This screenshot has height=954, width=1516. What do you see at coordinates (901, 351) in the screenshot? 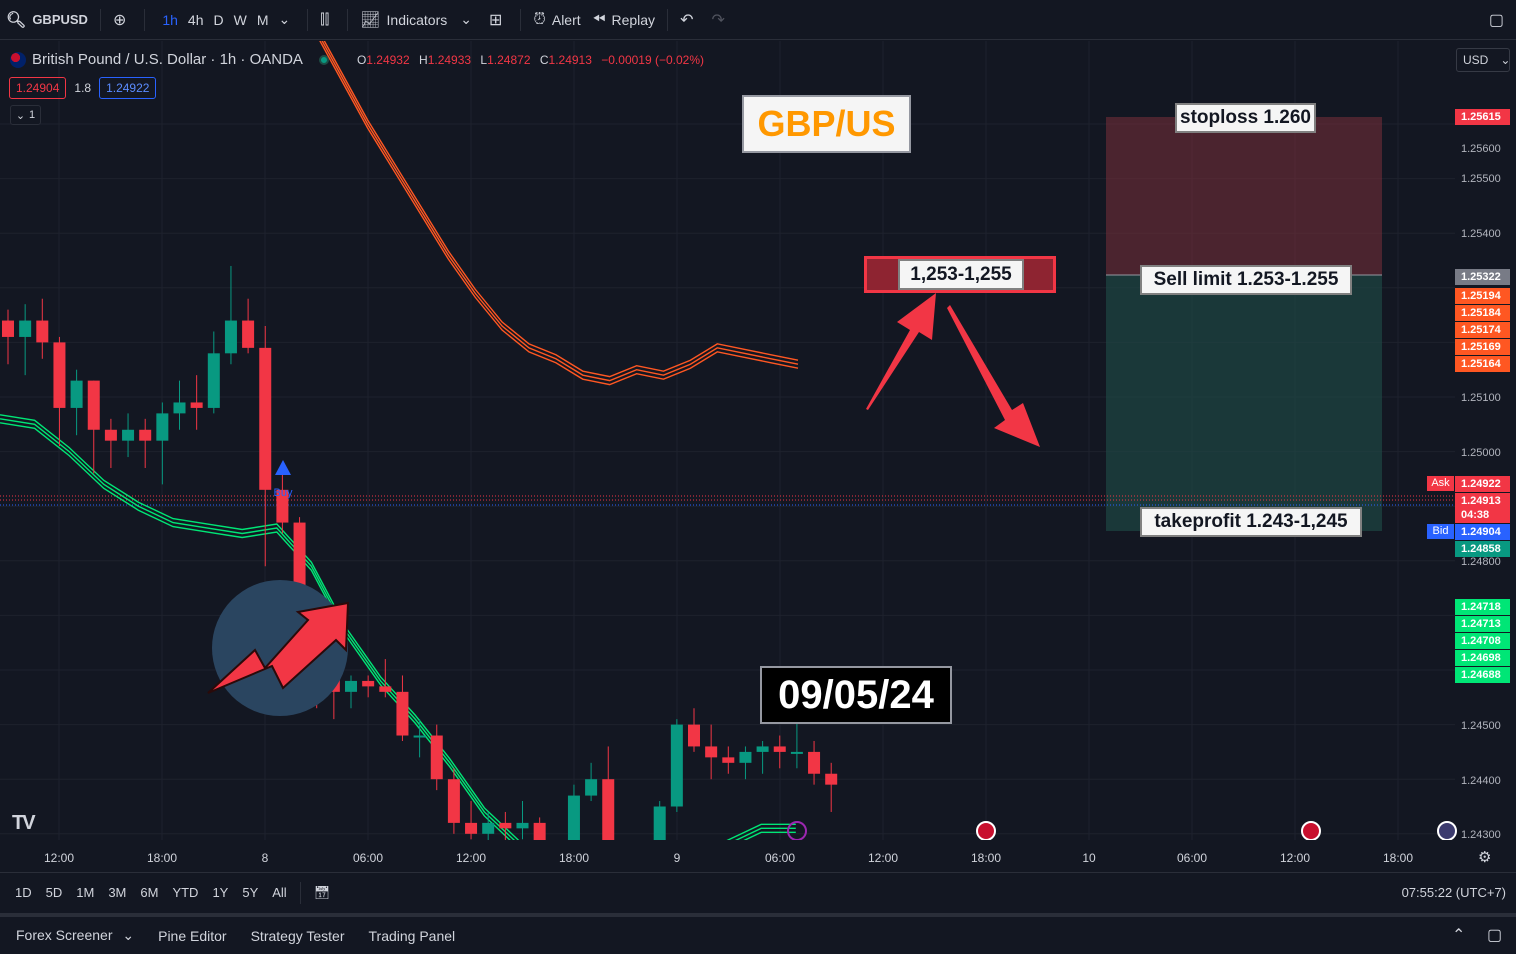
I see `up-arrow-annotation` at bounding box center [901, 351].